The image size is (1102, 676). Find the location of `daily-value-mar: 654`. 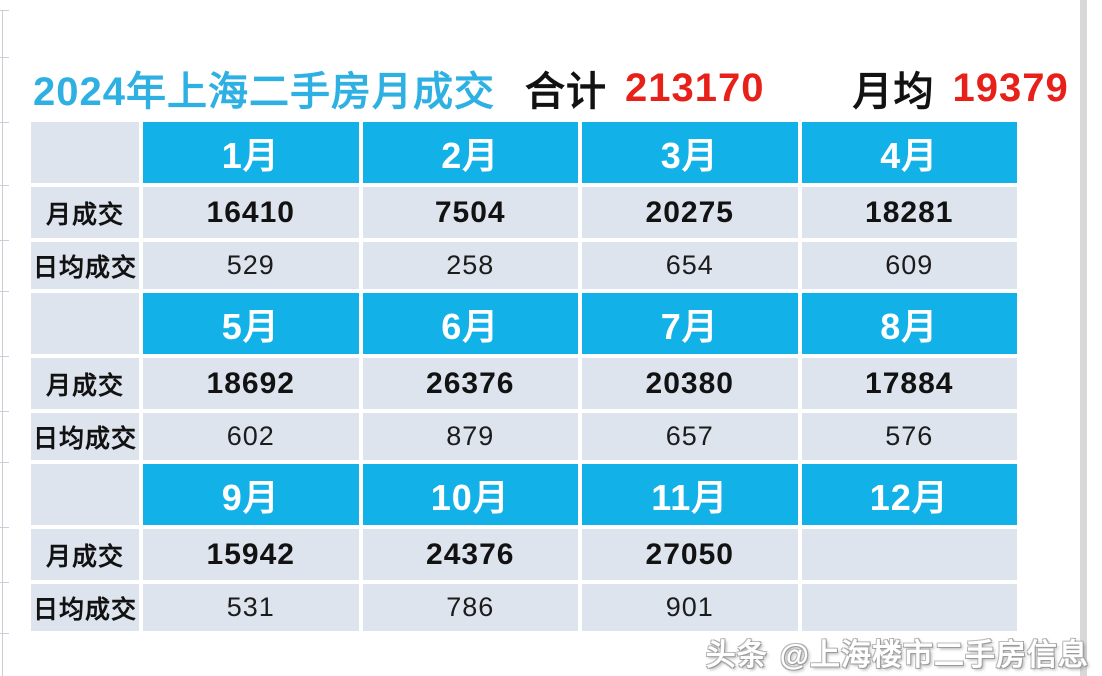

daily-value-mar: 654 is located at coordinates (690, 265).